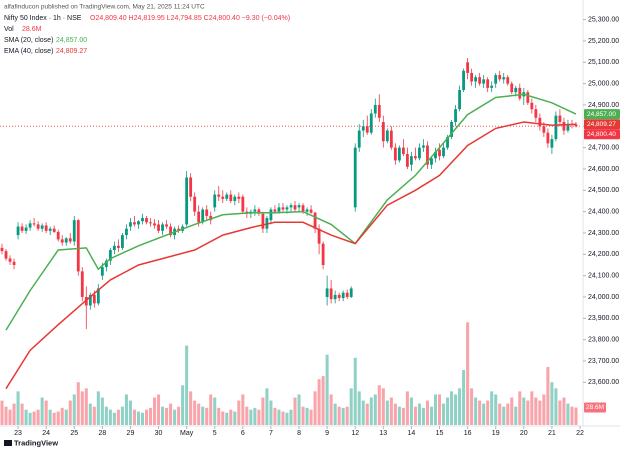 The image size is (620, 450). What do you see at coordinates (603, 169) in the screenshot?
I see `y-tick-label: 24,600.00` at bounding box center [603, 169].